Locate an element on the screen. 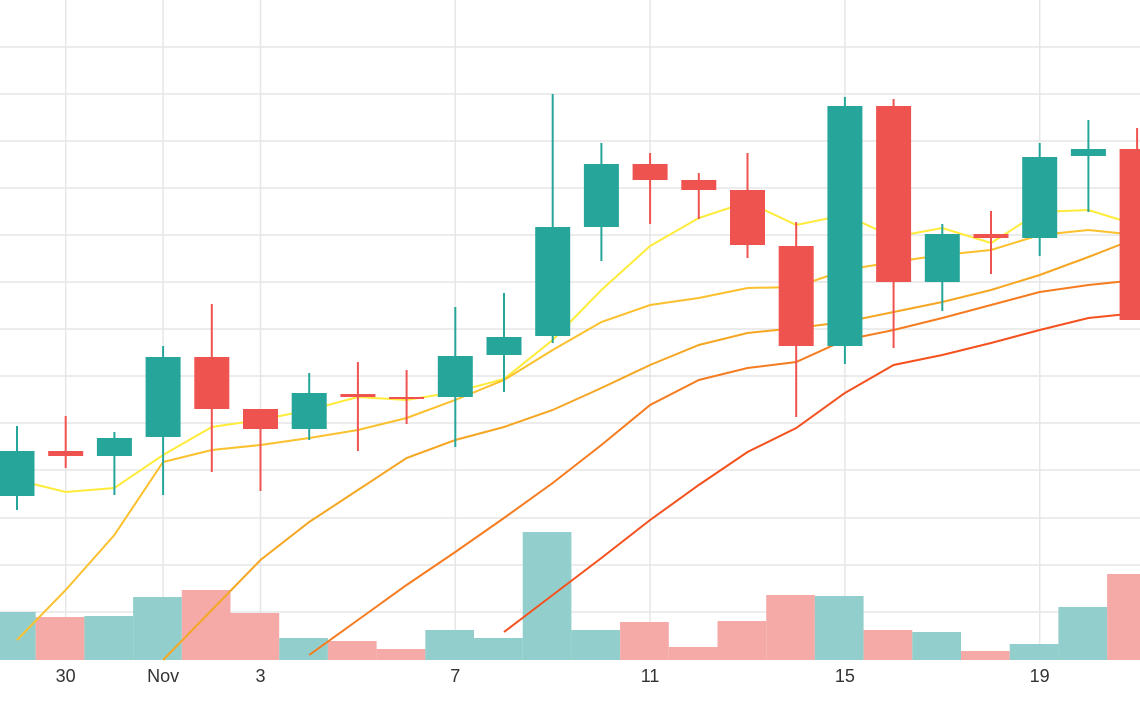 Image resolution: width=1140 pixels, height=710 pixels. x-tick-label: 7 is located at coordinates (455, 676).